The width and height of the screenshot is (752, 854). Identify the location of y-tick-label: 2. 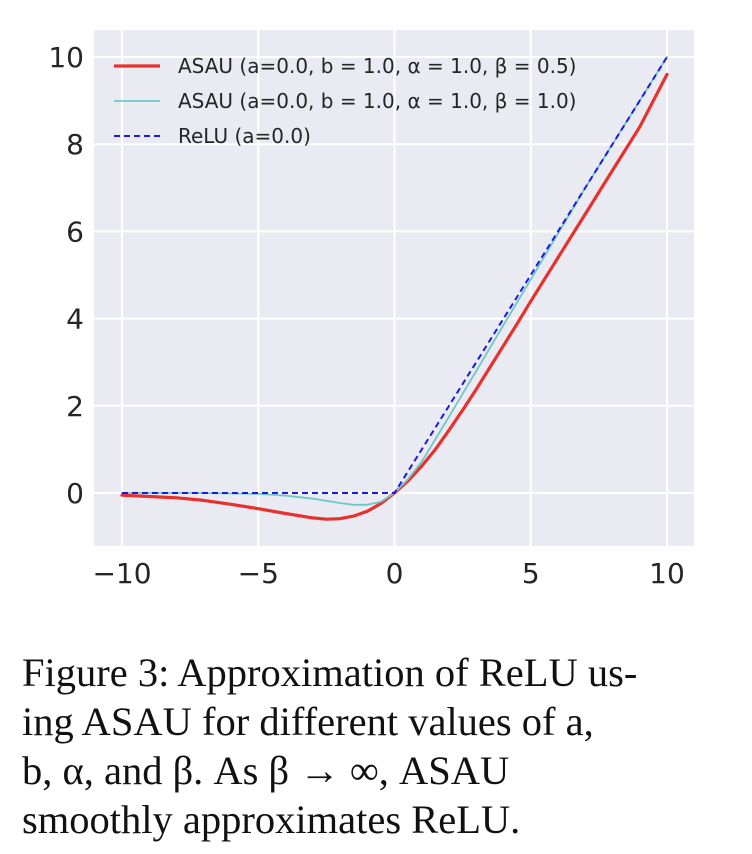
(75, 406).